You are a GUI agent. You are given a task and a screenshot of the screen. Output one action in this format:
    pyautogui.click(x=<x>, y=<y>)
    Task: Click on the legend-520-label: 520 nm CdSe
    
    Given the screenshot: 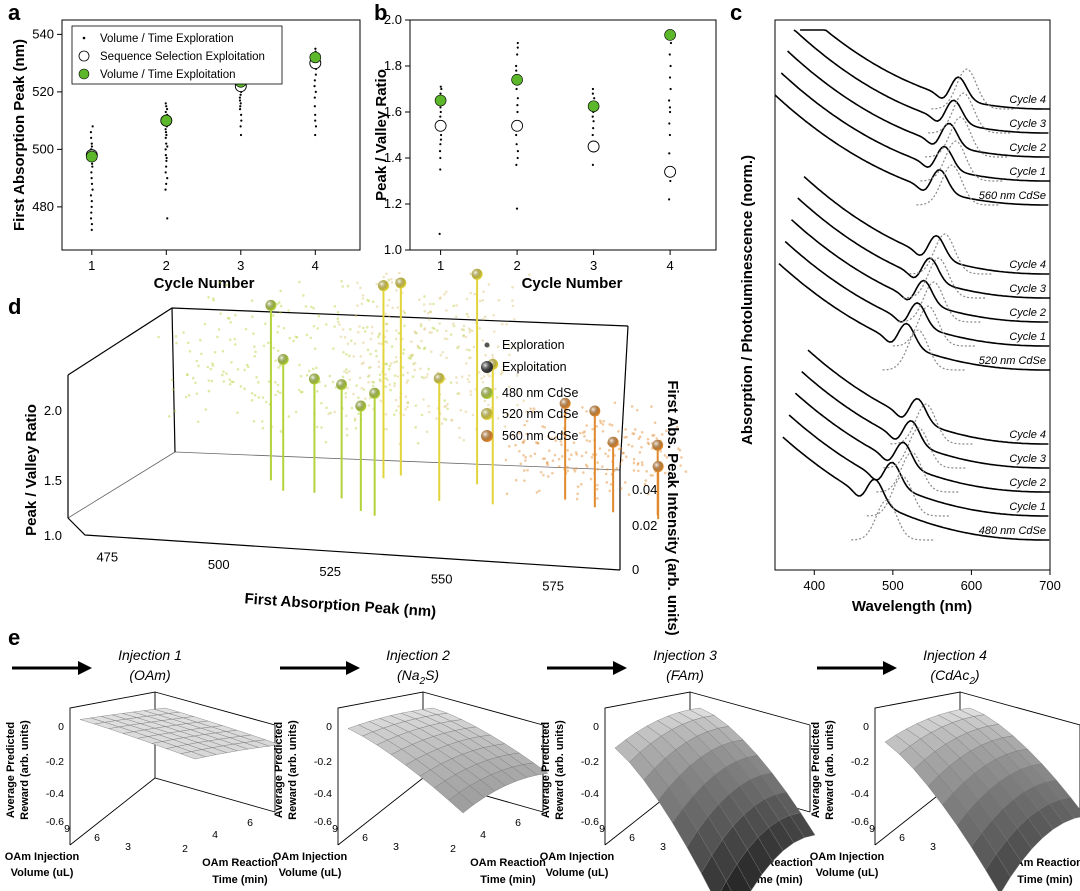 What is the action you would take?
    pyautogui.click(x=540, y=414)
    